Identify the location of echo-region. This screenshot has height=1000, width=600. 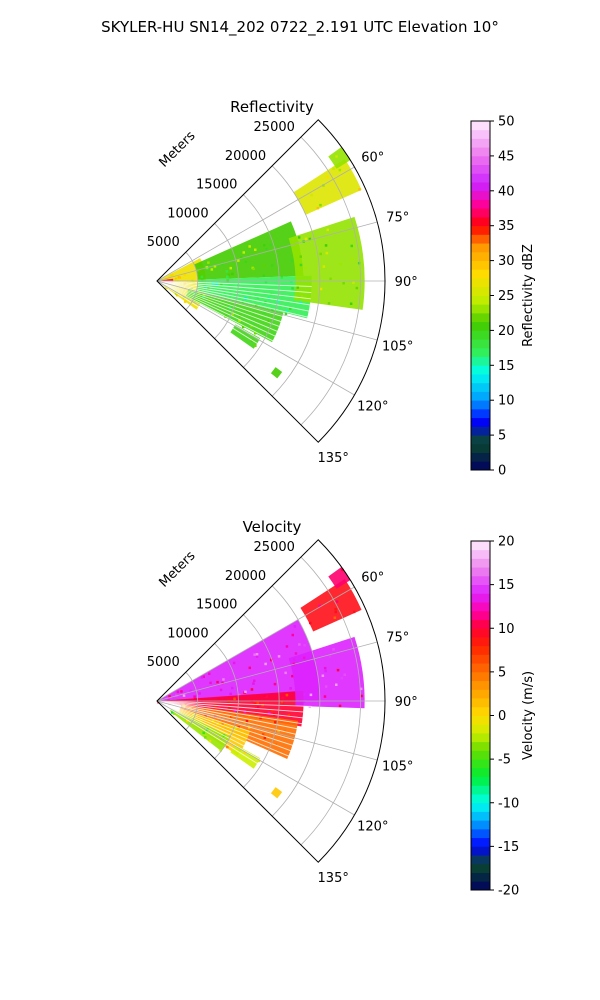
(245, 336).